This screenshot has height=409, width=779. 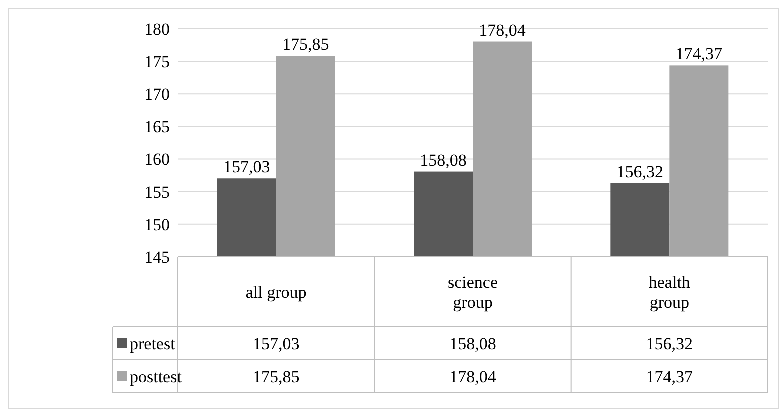 I want to click on y-tick-label: 145, so click(x=157, y=257).